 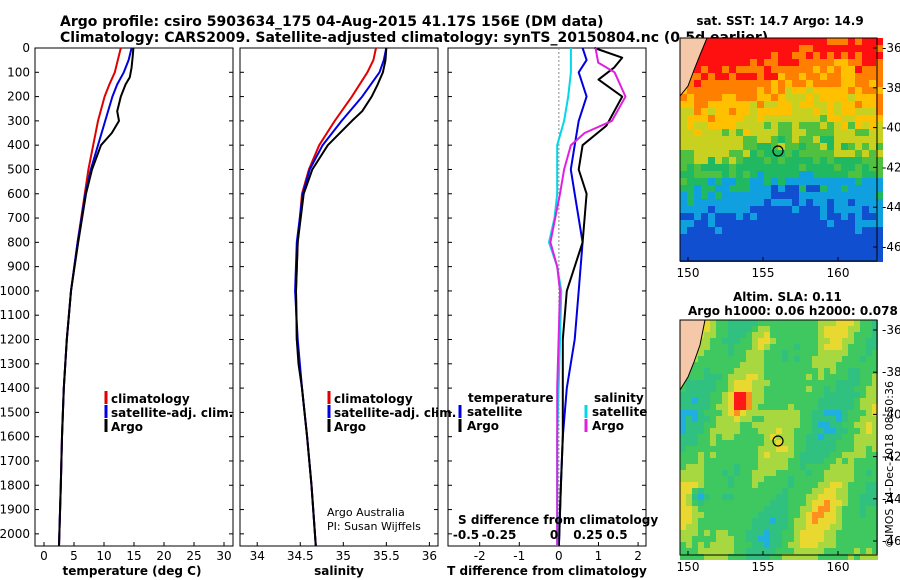 What do you see at coordinates (15, 388) in the screenshot?
I see `depth-tick-label: 1400` at bounding box center [15, 388].